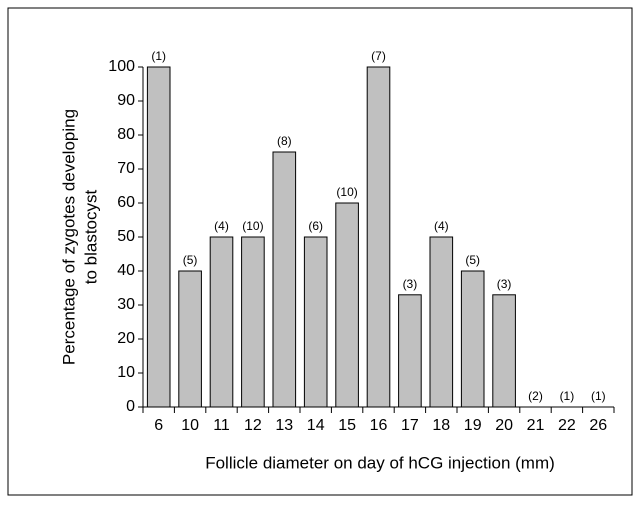 This screenshot has width=640, height=507. What do you see at coordinates (567, 425) in the screenshot?
I see `x-tick-label: 22` at bounding box center [567, 425].